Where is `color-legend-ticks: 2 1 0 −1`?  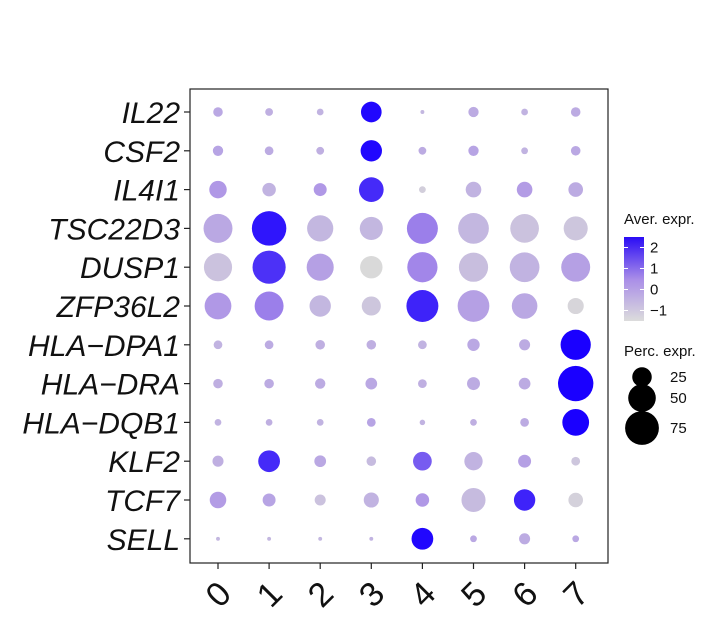
color-legend-ticks: 2 1 0 −1 is located at coordinates (645, 280).